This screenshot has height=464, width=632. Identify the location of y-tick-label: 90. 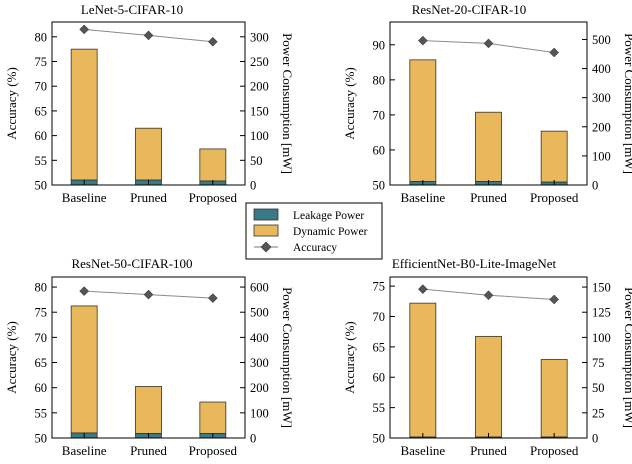
(379, 45).